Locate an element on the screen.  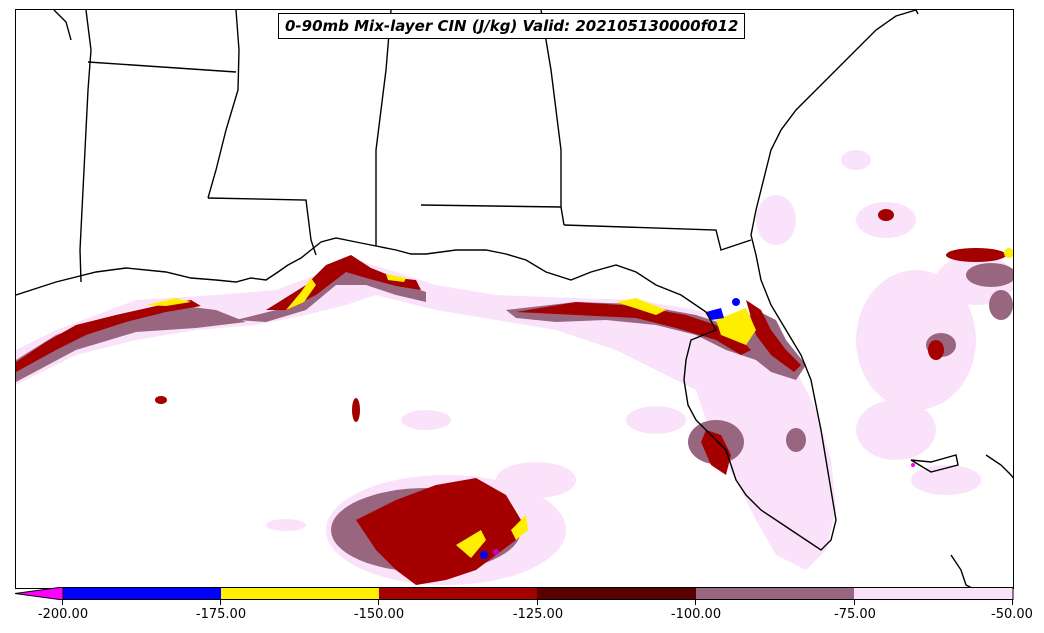
colorbar-tick-label: -175.00 is located at coordinates (221, 614).